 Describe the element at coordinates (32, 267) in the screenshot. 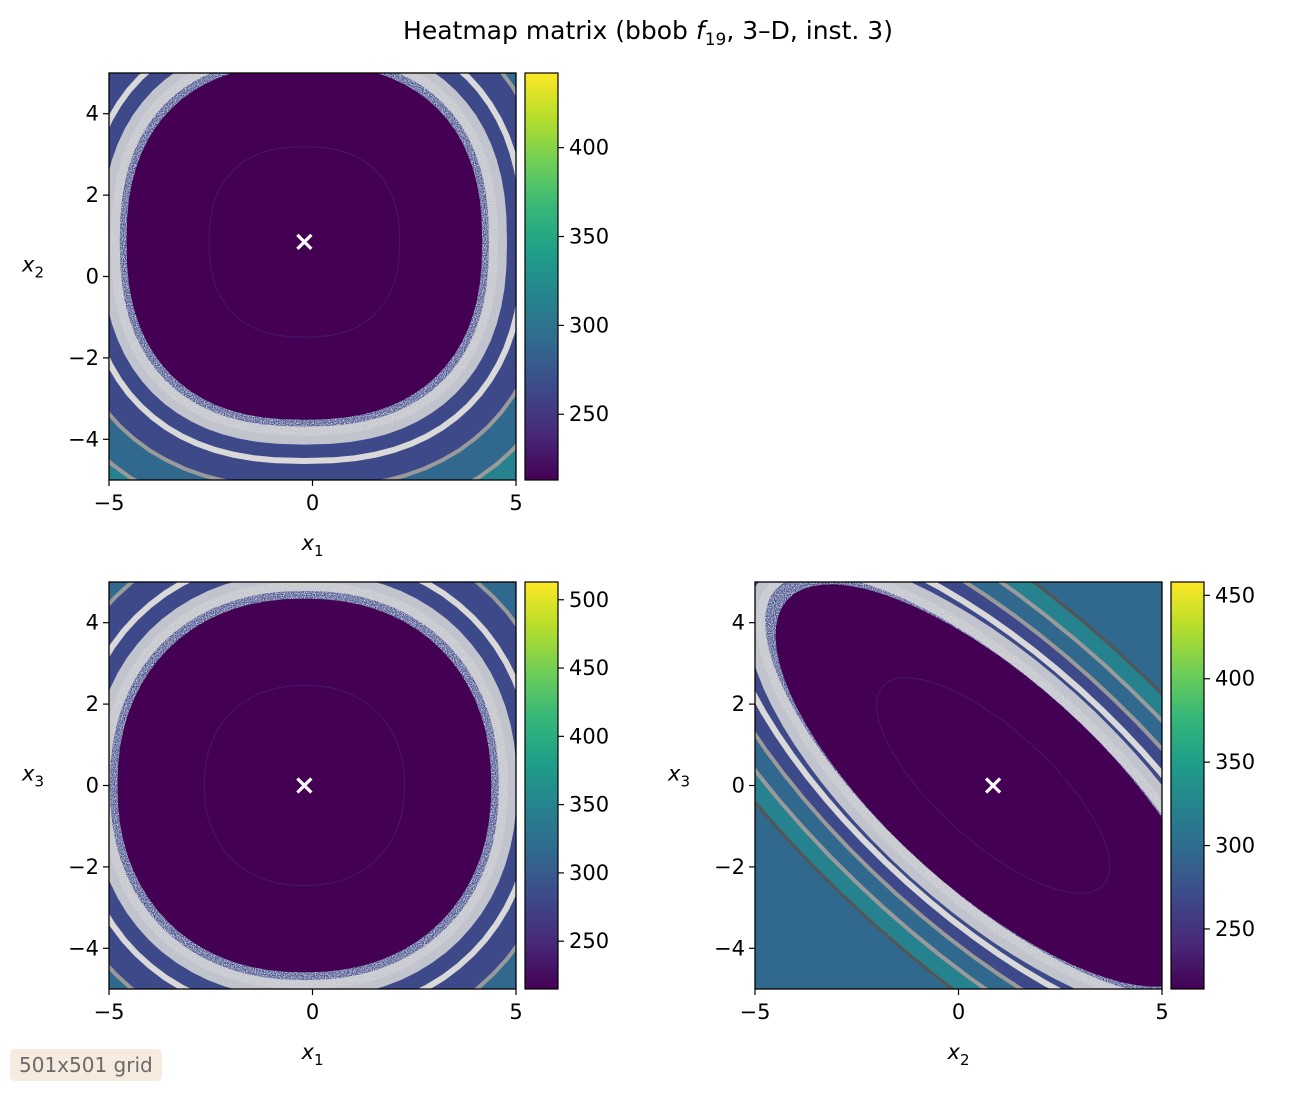

I see `y-axis-label: x2` at that location.